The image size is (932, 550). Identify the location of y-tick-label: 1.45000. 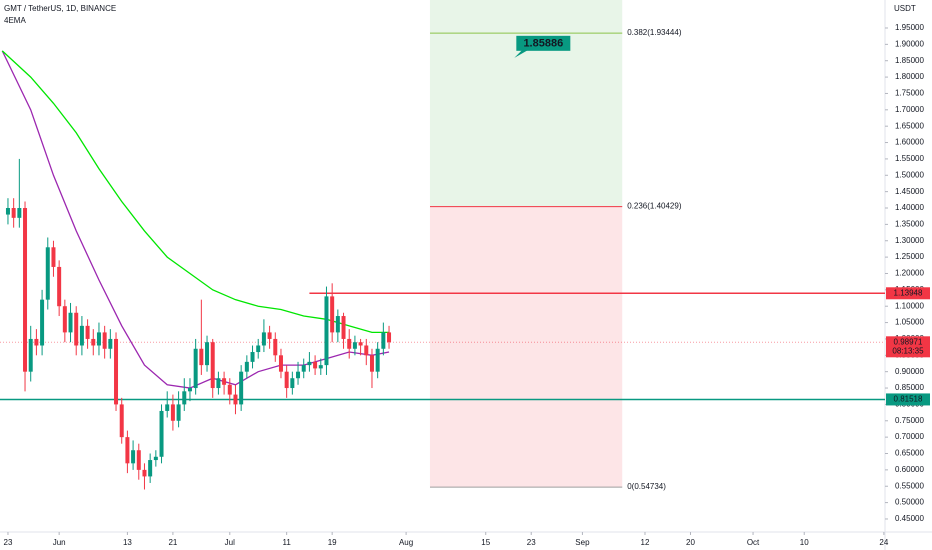
(909, 191).